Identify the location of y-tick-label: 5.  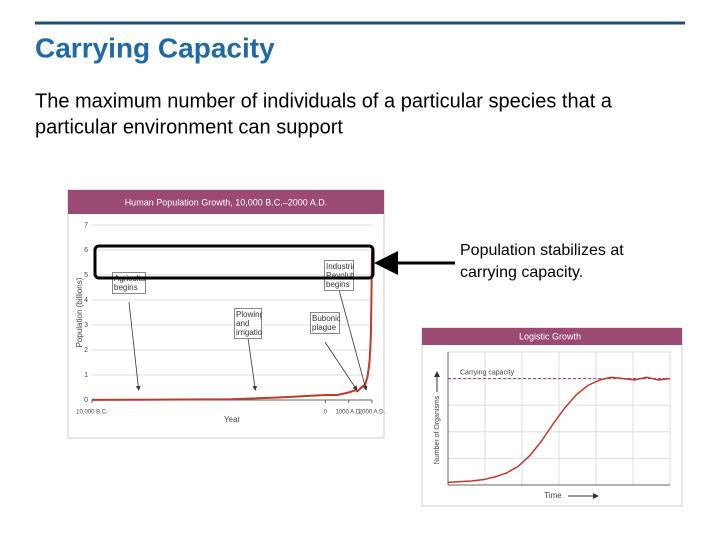
(86, 275).